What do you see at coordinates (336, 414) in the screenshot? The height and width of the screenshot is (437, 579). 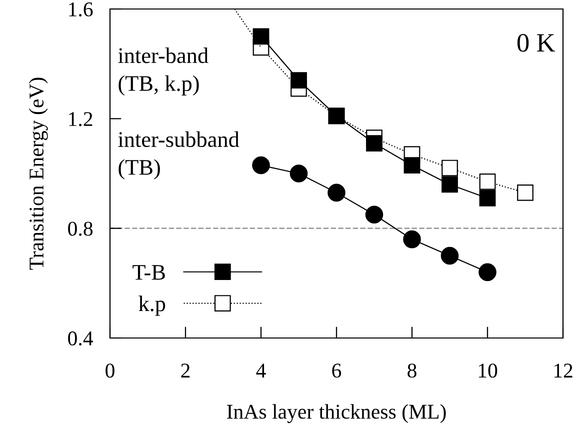 I see `x-axis-title: InAs layer thickness (ML)` at bounding box center [336, 414].